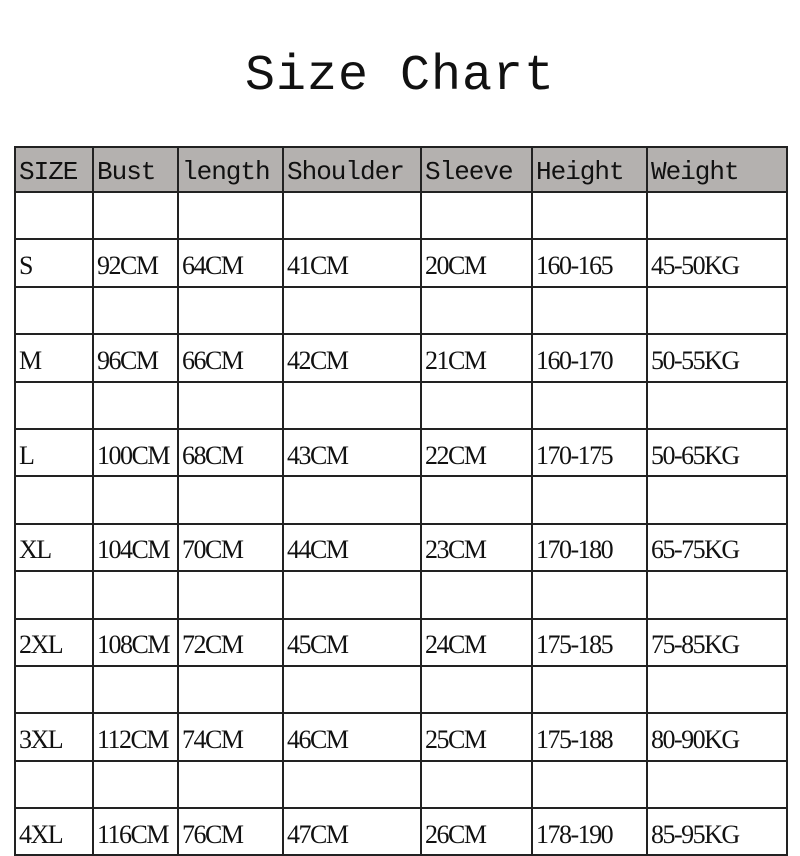 The height and width of the screenshot is (856, 800). I want to click on cell-size: L, so click(54, 452).